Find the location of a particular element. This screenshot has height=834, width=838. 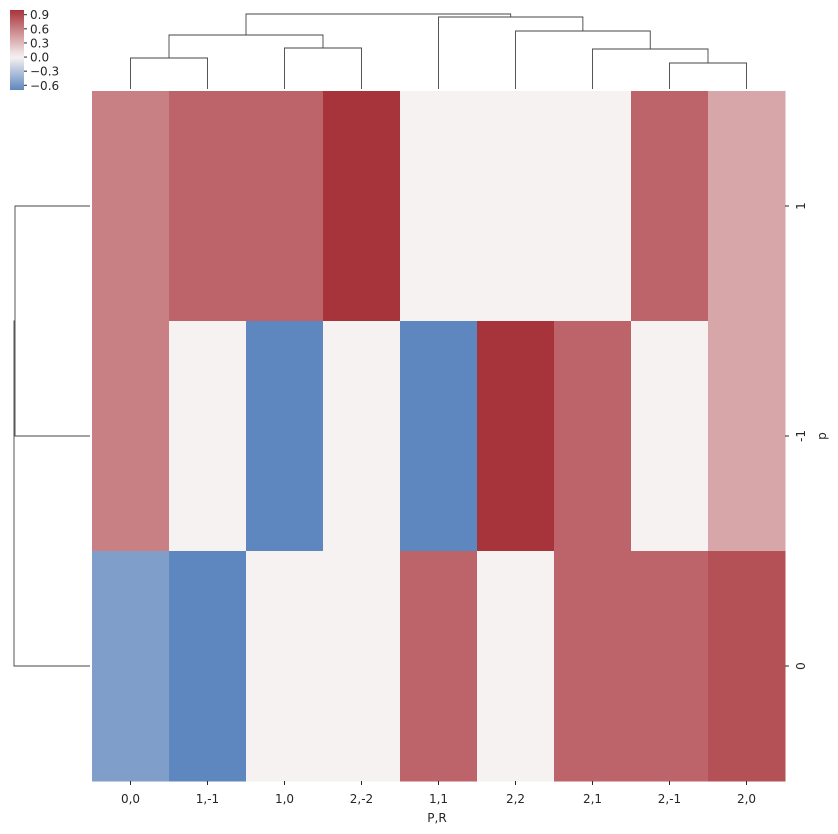

colorbar-tick-label: −0.6 is located at coordinates (44, 86).